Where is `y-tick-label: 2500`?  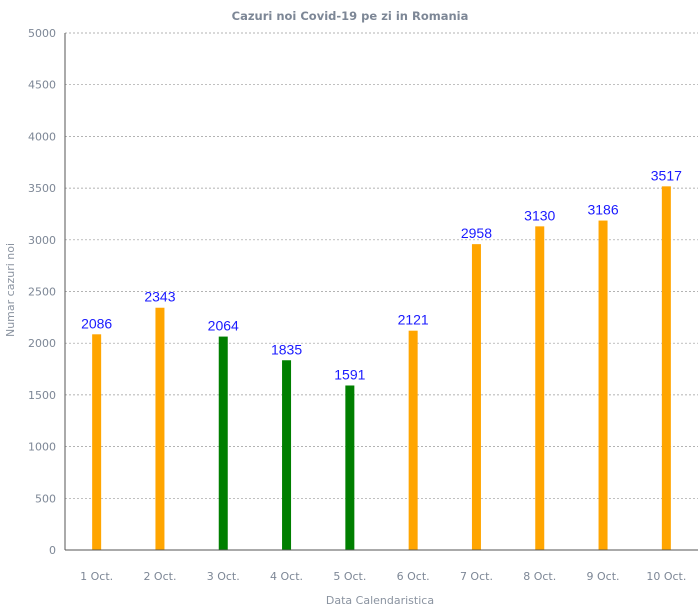 y-tick-label: 2500 is located at coordinates (42, 292).